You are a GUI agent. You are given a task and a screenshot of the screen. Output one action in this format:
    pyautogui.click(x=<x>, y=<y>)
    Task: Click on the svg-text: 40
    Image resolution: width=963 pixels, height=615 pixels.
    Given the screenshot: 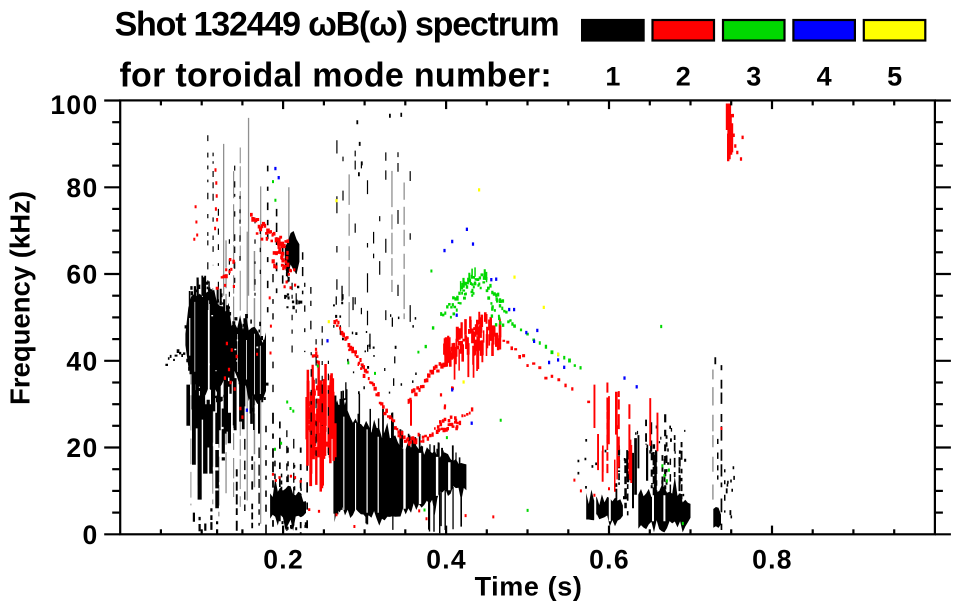 What is the action you would take?
    pyautogui.click(x=82, y=361)
    